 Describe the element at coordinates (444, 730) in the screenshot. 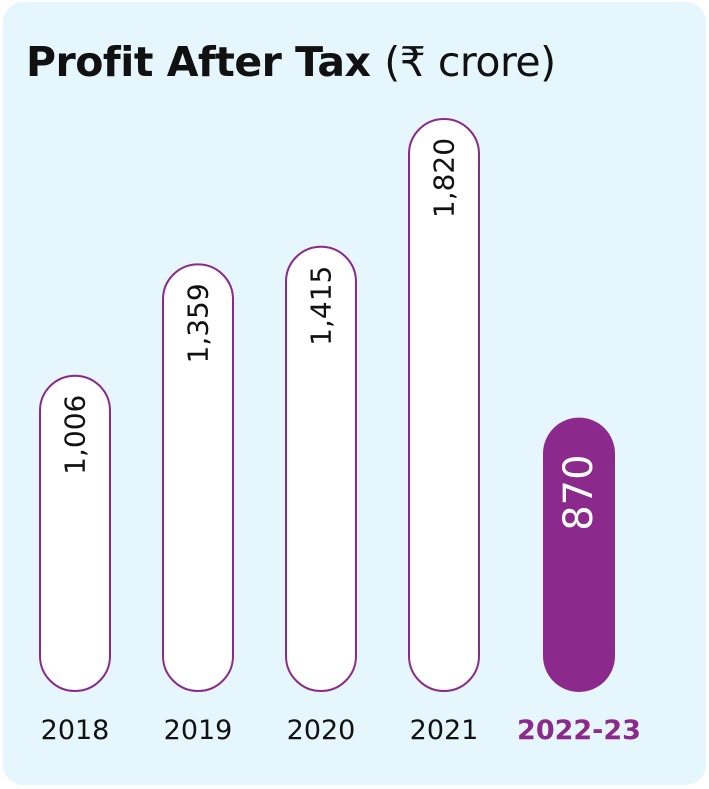

I see `category-label-2021: 2021` at that location.